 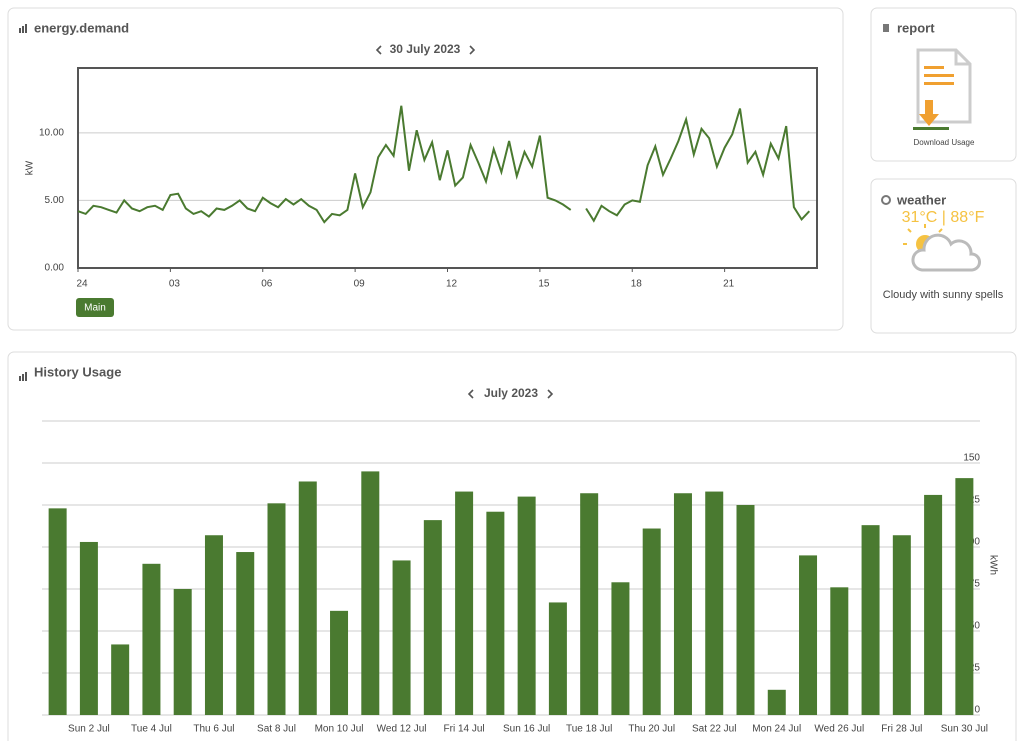 I want to click on y-tick-label: 25, so click(x=975, y=668).